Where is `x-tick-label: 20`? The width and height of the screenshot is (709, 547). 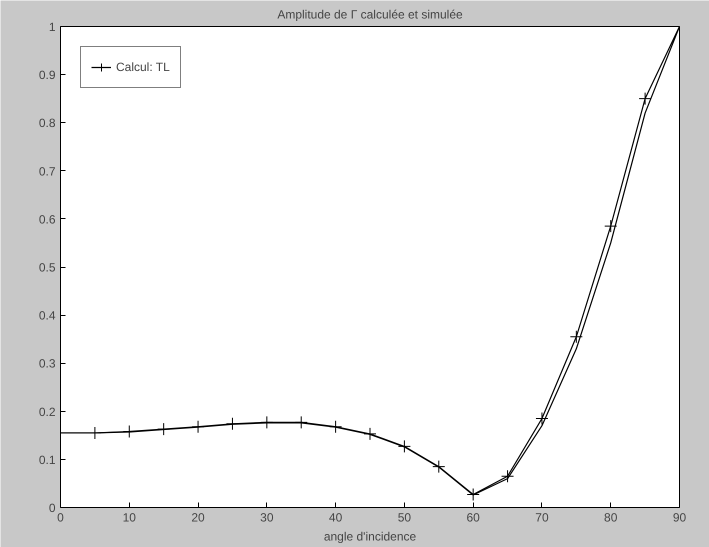
x-tick-label: 20 is located at coordinates (198, 517).